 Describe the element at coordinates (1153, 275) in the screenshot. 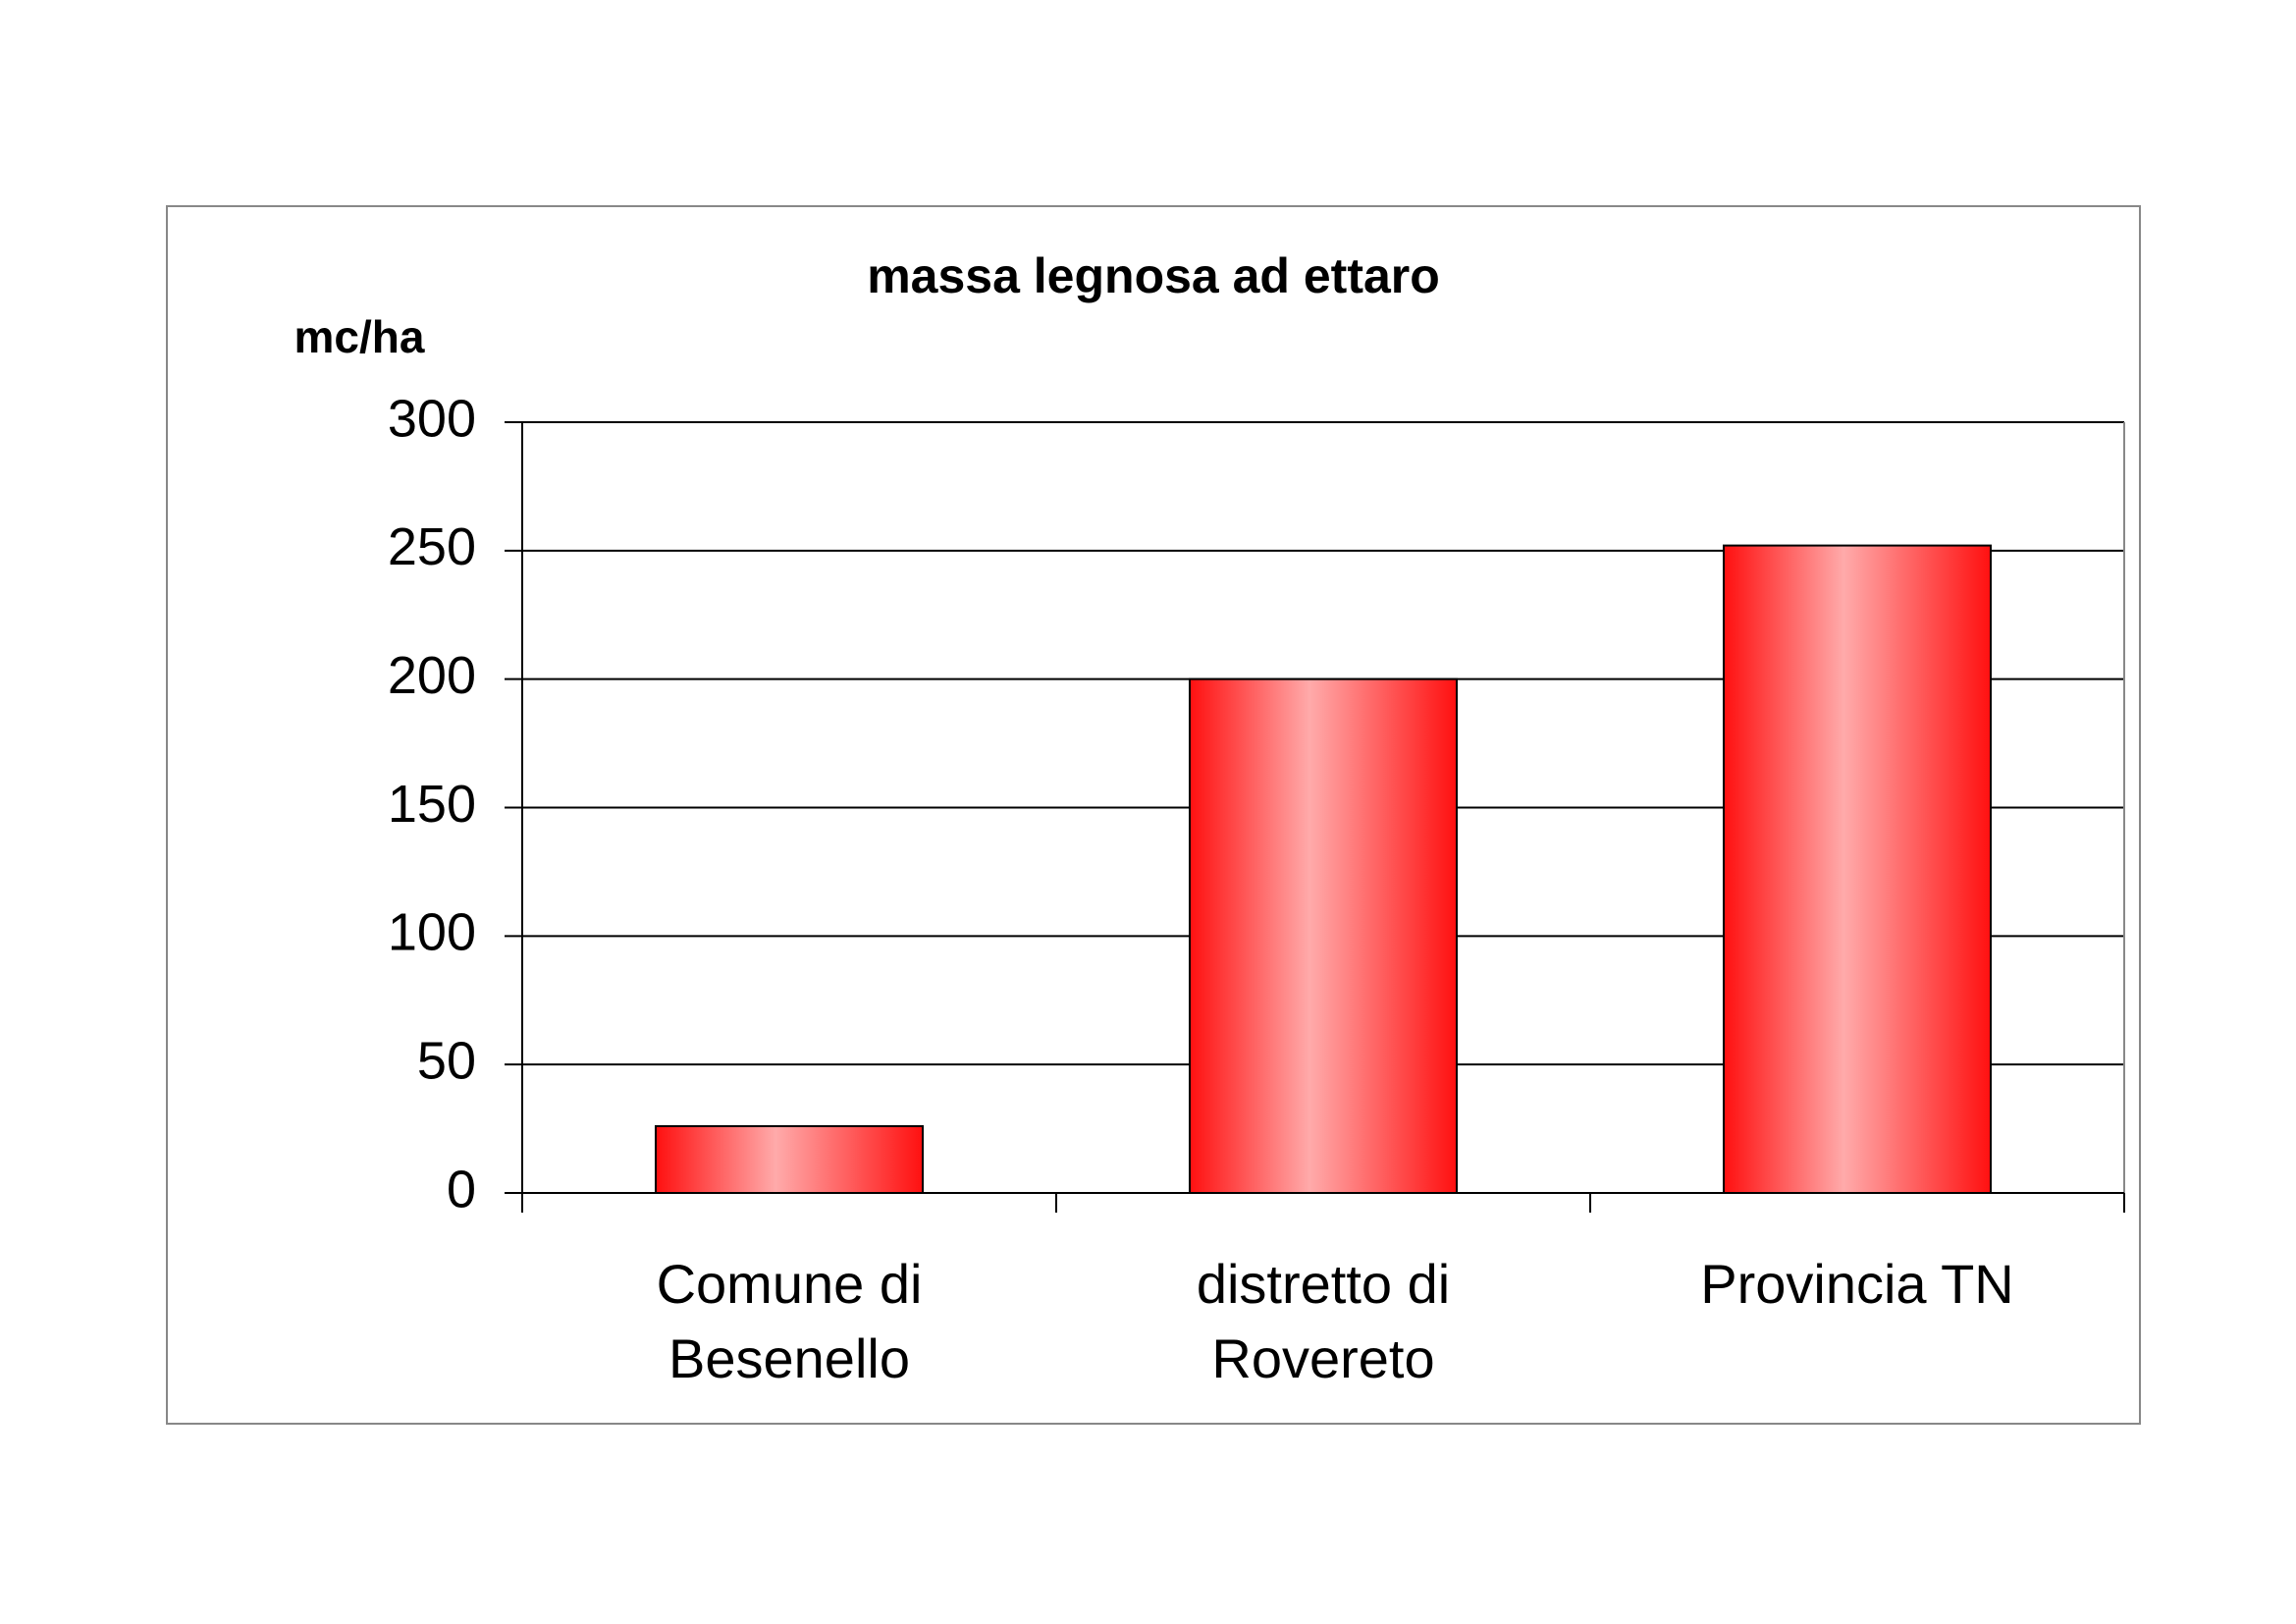

I see `chart-title: massa legnosa ad ettaro` at that location.